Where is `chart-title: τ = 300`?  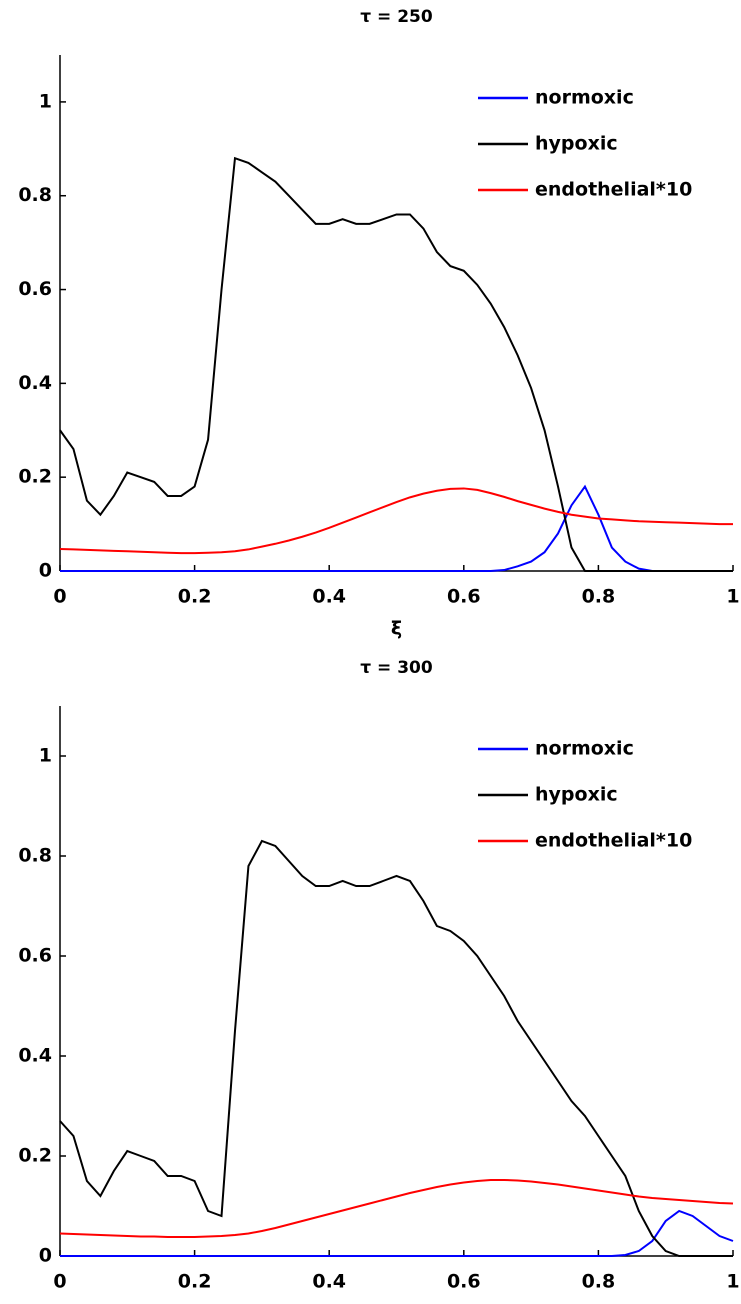
chart-title: τ = 300 is located at coordinates (396, 668).